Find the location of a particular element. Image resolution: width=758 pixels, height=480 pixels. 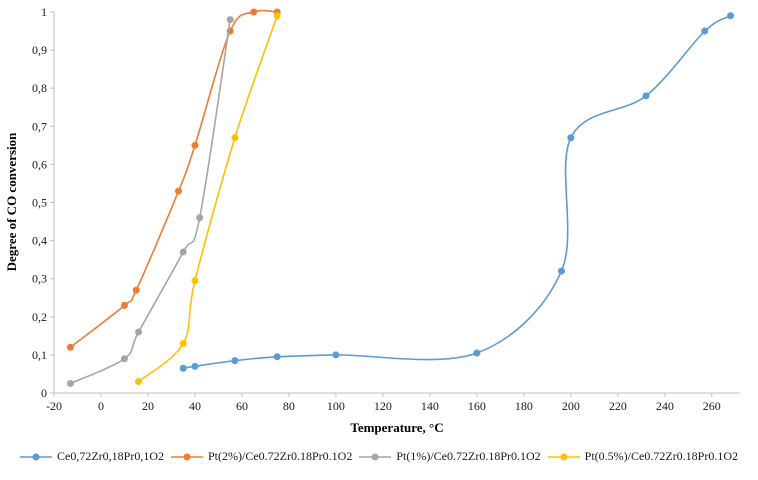

x-tick-label: 240 is located at coordinates (665, 406).